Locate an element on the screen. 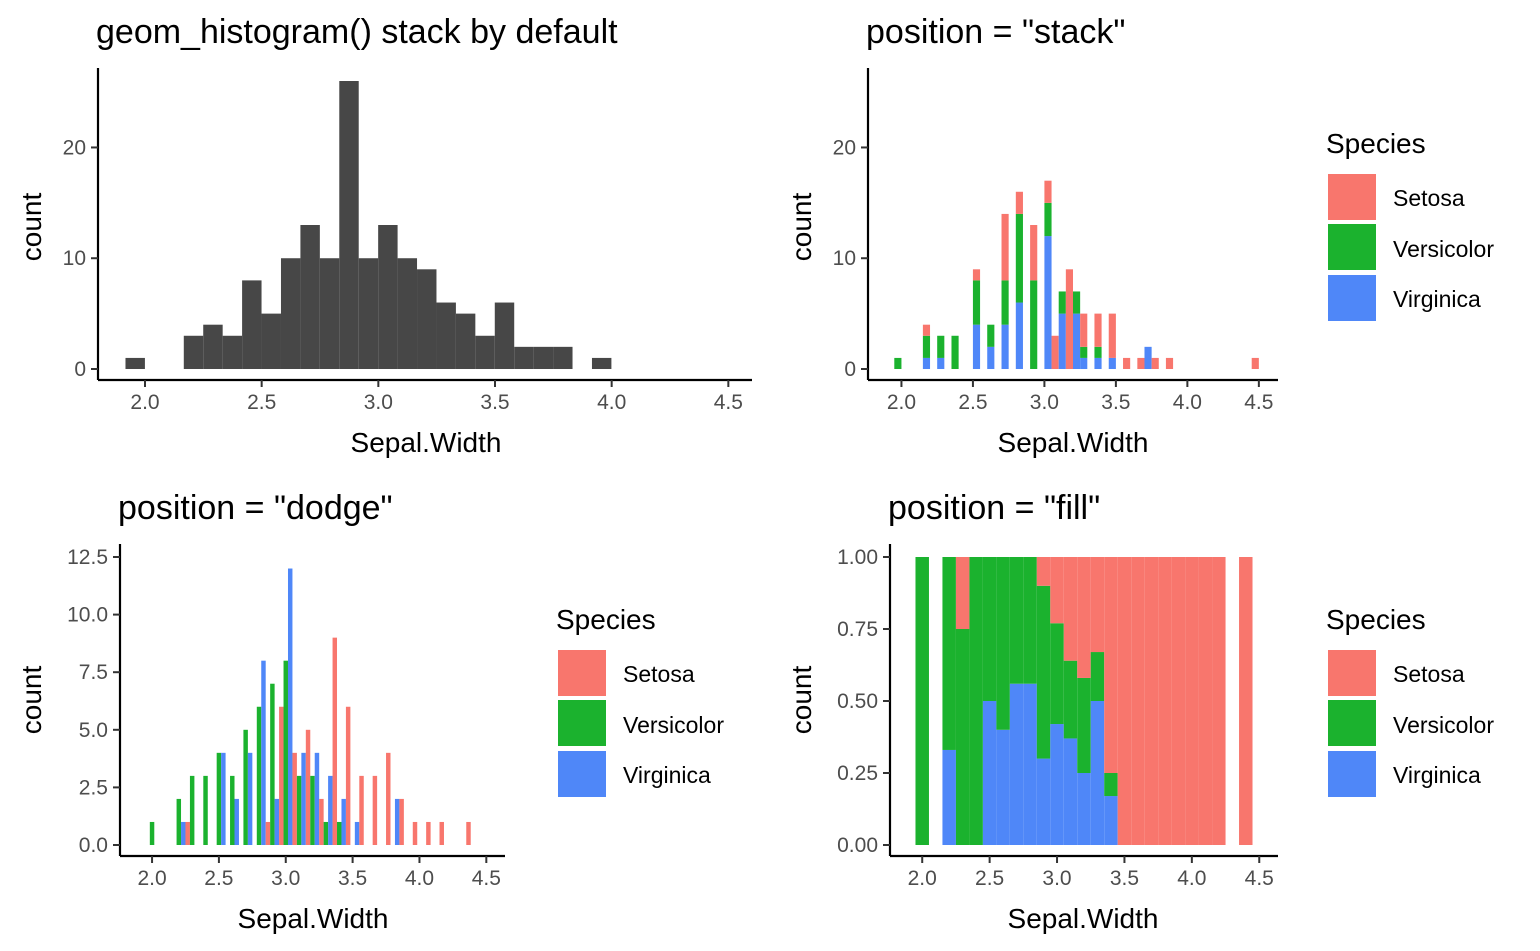 This screenshot has width=1540, height=951. x-tick-label: 3.5 is located at coordinates (352, 878).